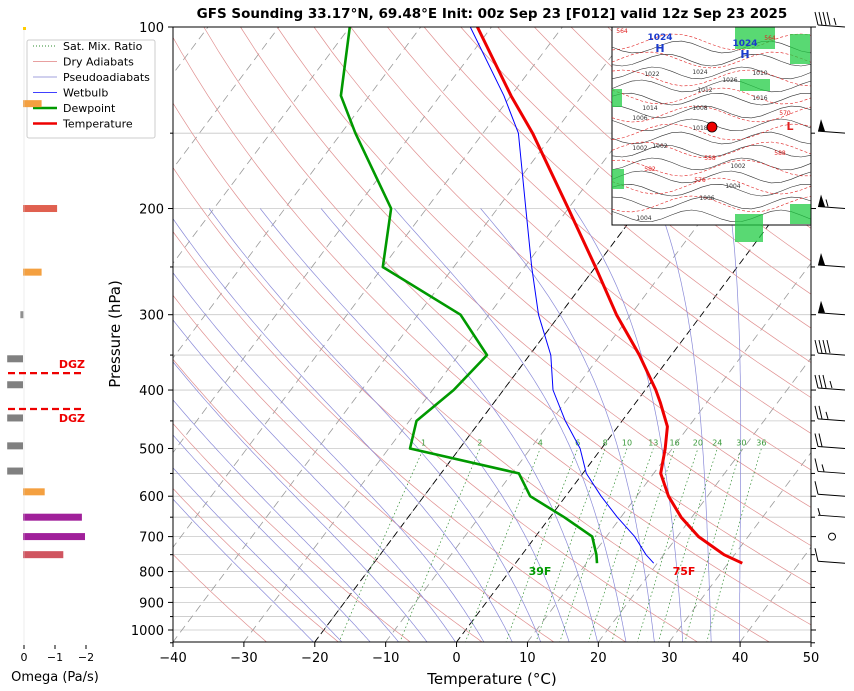 The image size is (854, 691). I want to click on dgz-label: DGZ, so click(72, 418).